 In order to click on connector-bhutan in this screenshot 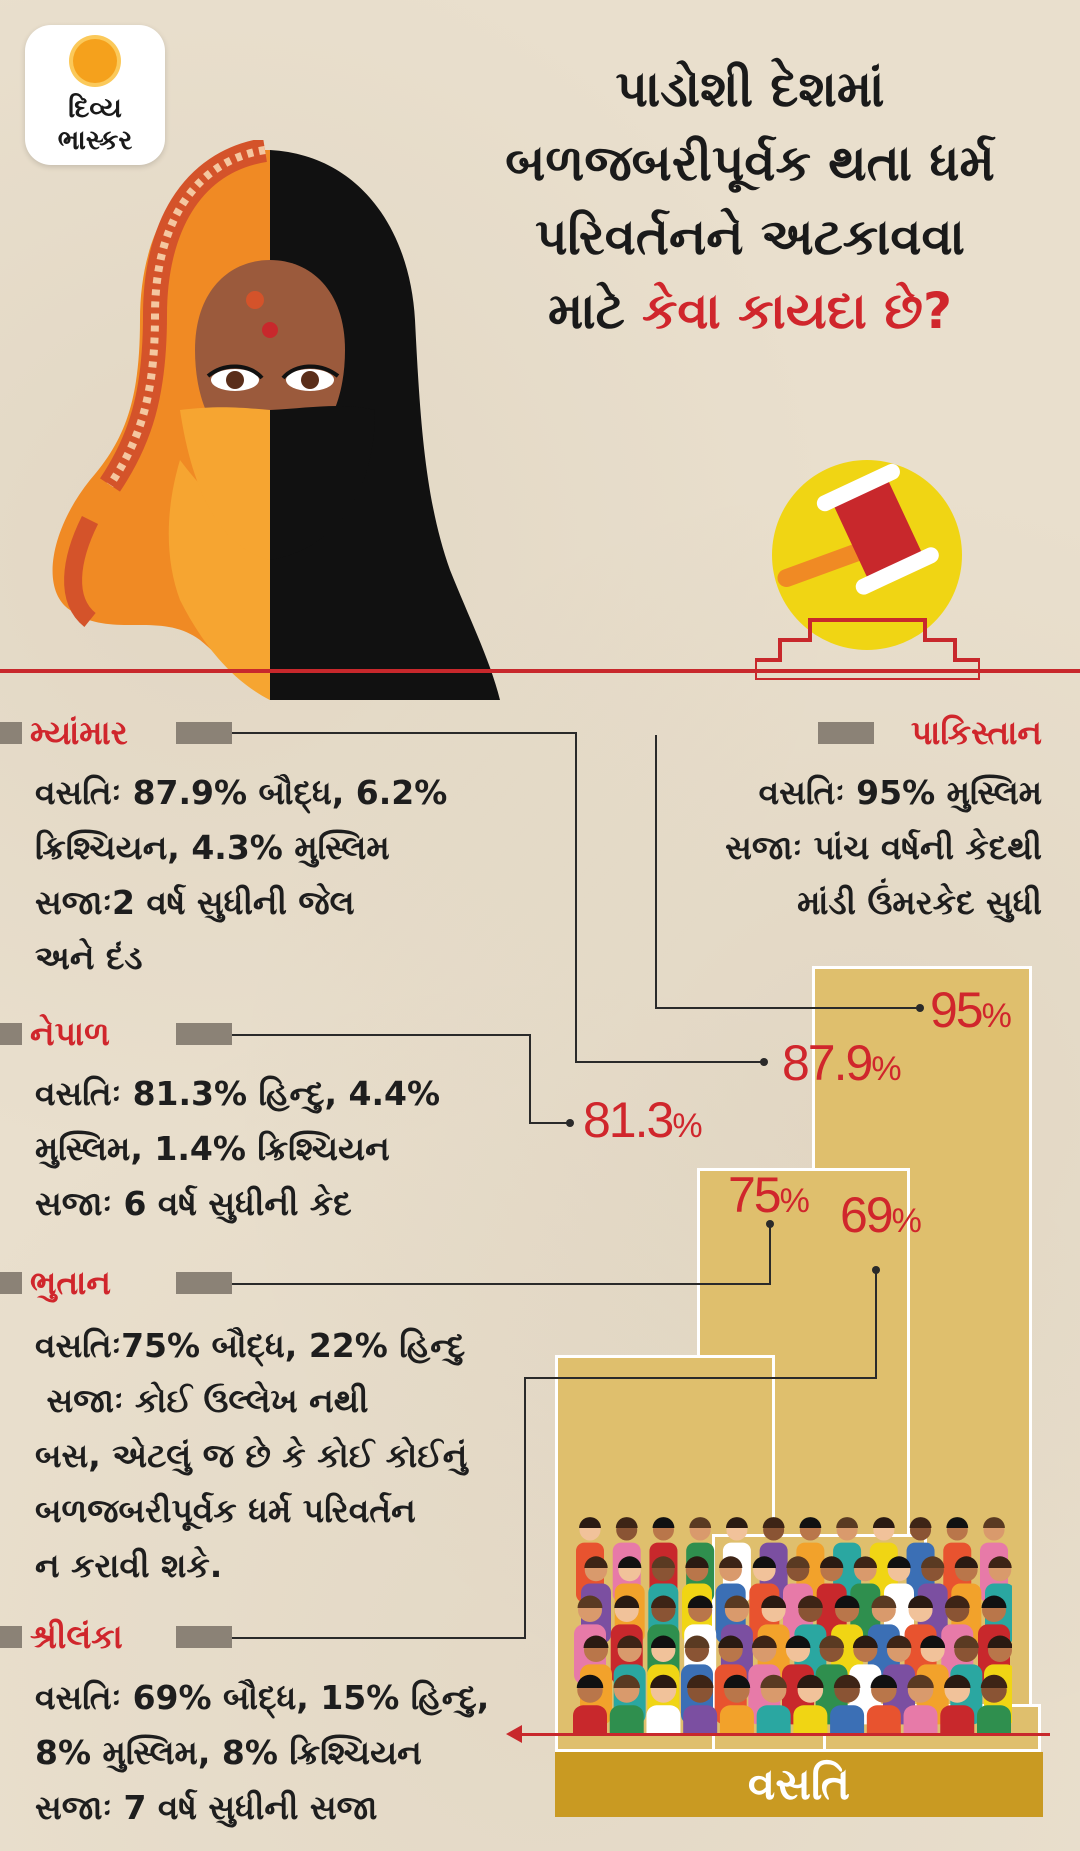, I will do `click(501, 1254)`.